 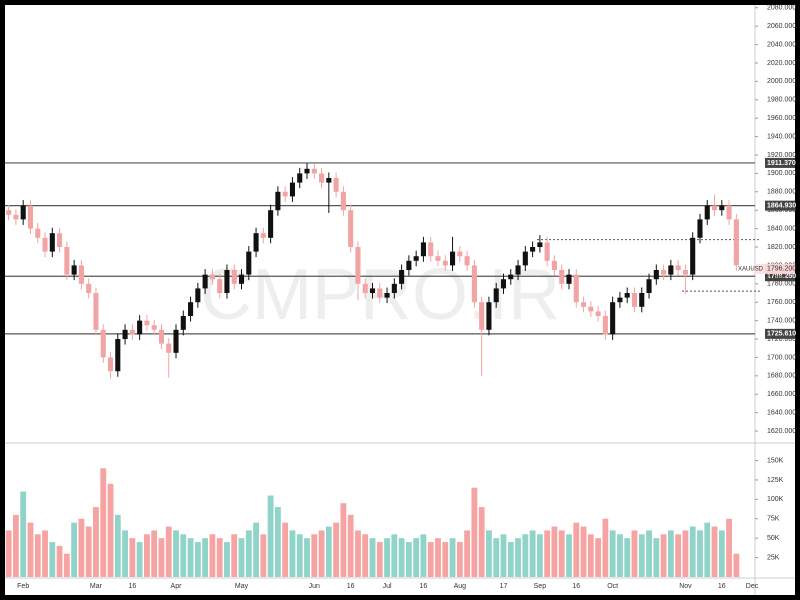 What do you see at coordinates (177, 586) in the screenshot?
I see `x-tick-label: Apr` at bounding box center [177, 586].